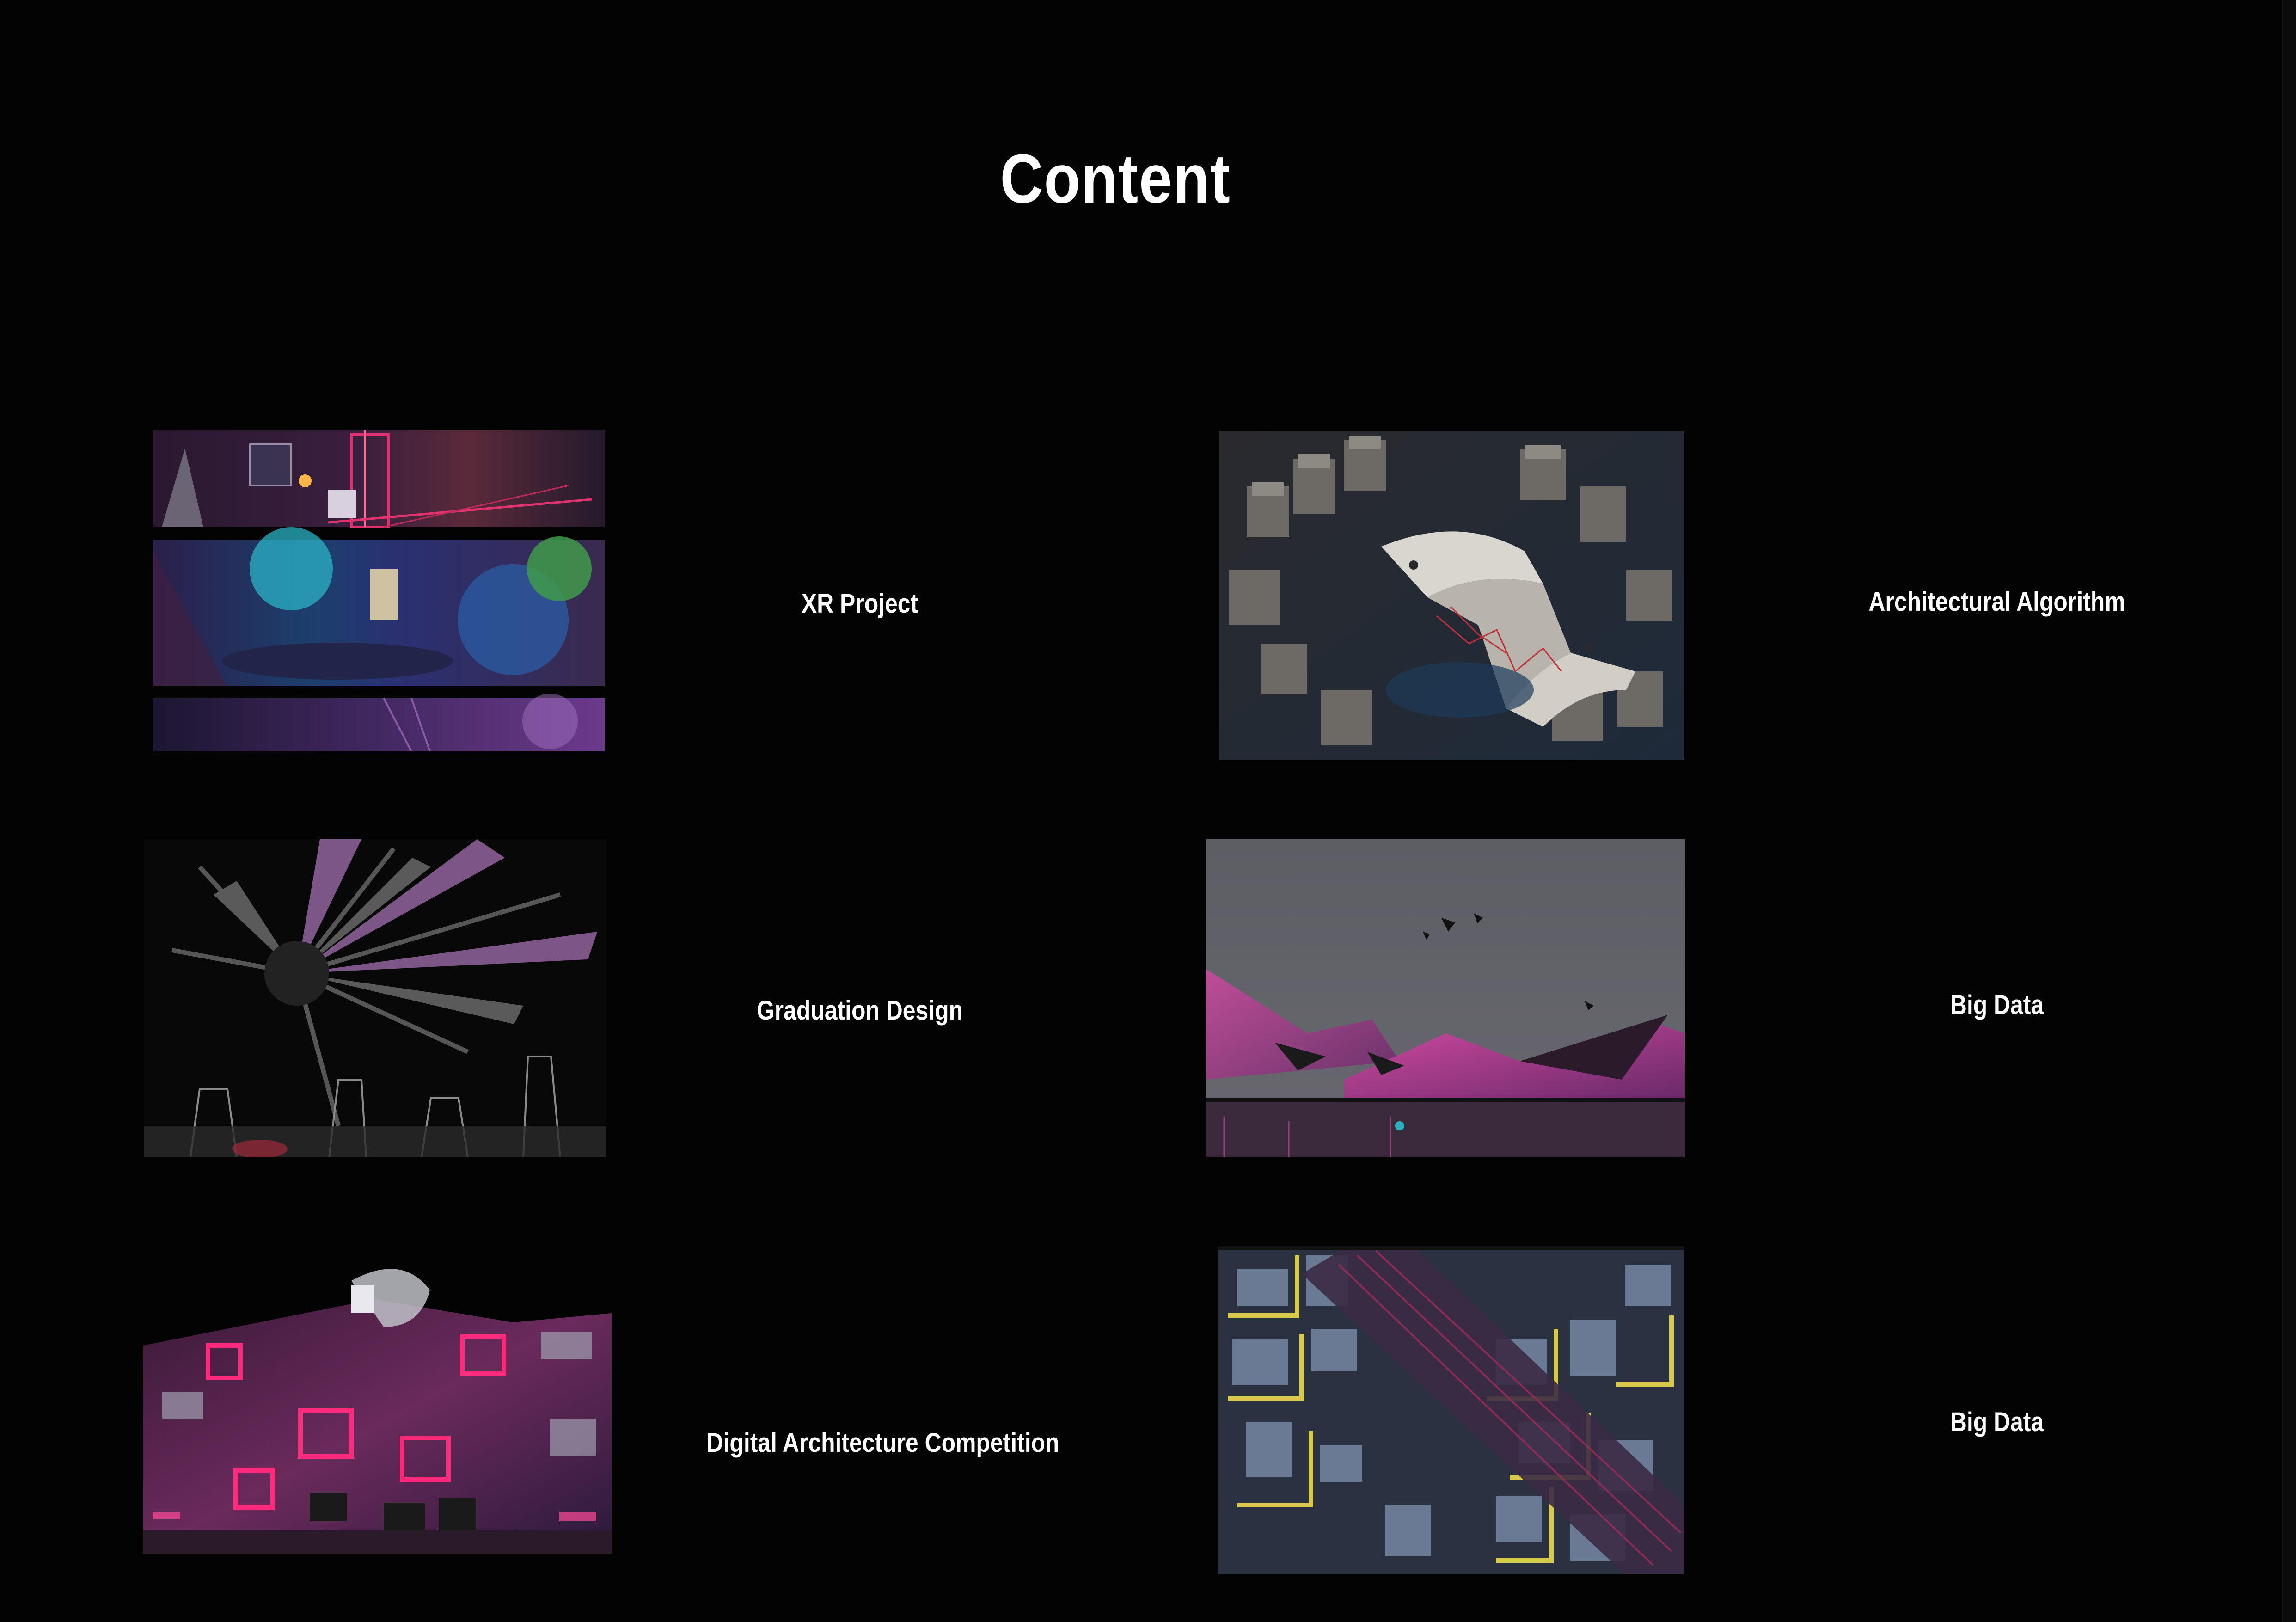  What do you see at coordinates (1451, 595) in the screenshot?
I see `architectural-algorithm-thumbnail` at bounding box center [1451, 595].